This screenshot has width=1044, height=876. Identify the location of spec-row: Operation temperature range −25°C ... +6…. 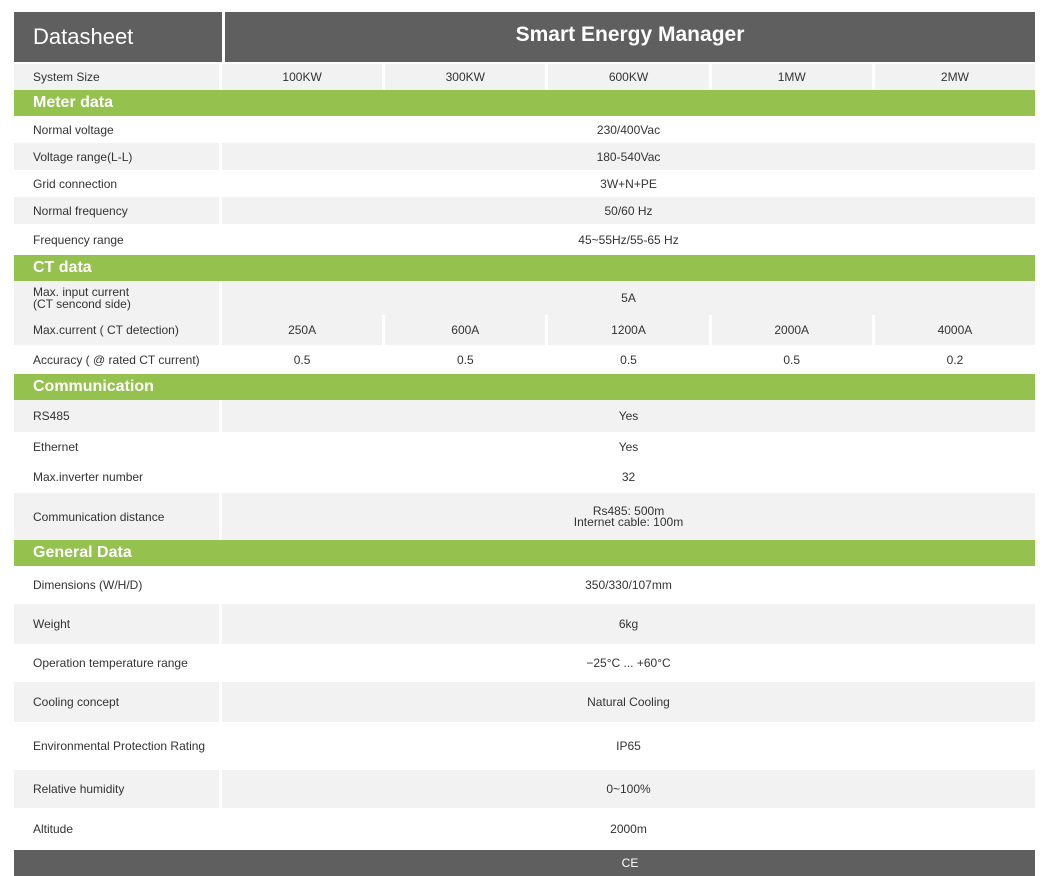
(524, 663).